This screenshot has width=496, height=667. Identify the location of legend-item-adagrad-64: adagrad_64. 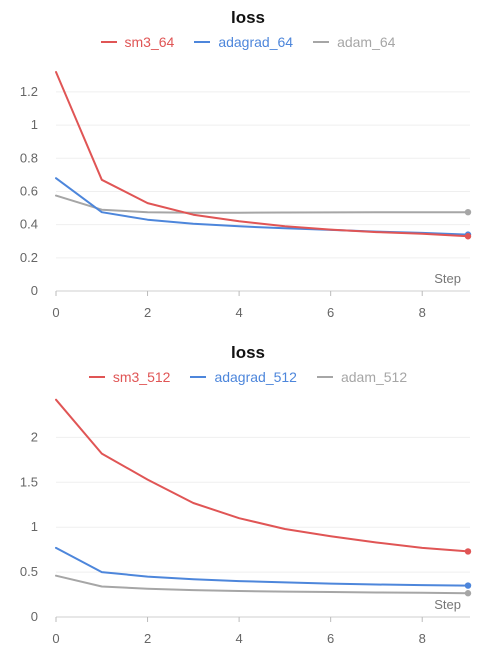
(243, 42).